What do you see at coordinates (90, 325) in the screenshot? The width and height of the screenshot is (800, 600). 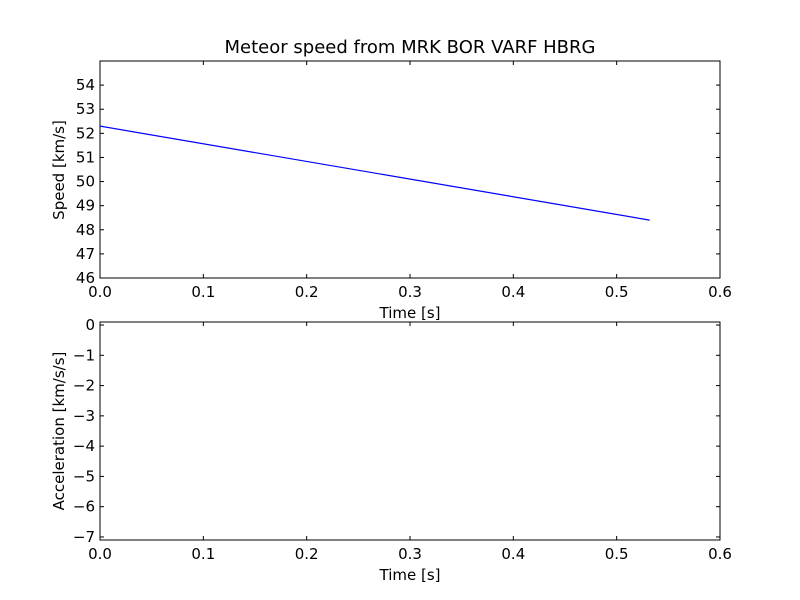 I see `acceleration-y-tick-label: 0` at bounding box center [90, 325].